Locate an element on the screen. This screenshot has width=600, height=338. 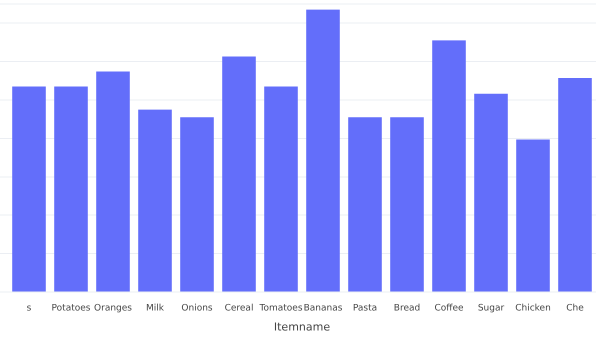
x-tick-label: Bananas is located at coordinates (323, 309).